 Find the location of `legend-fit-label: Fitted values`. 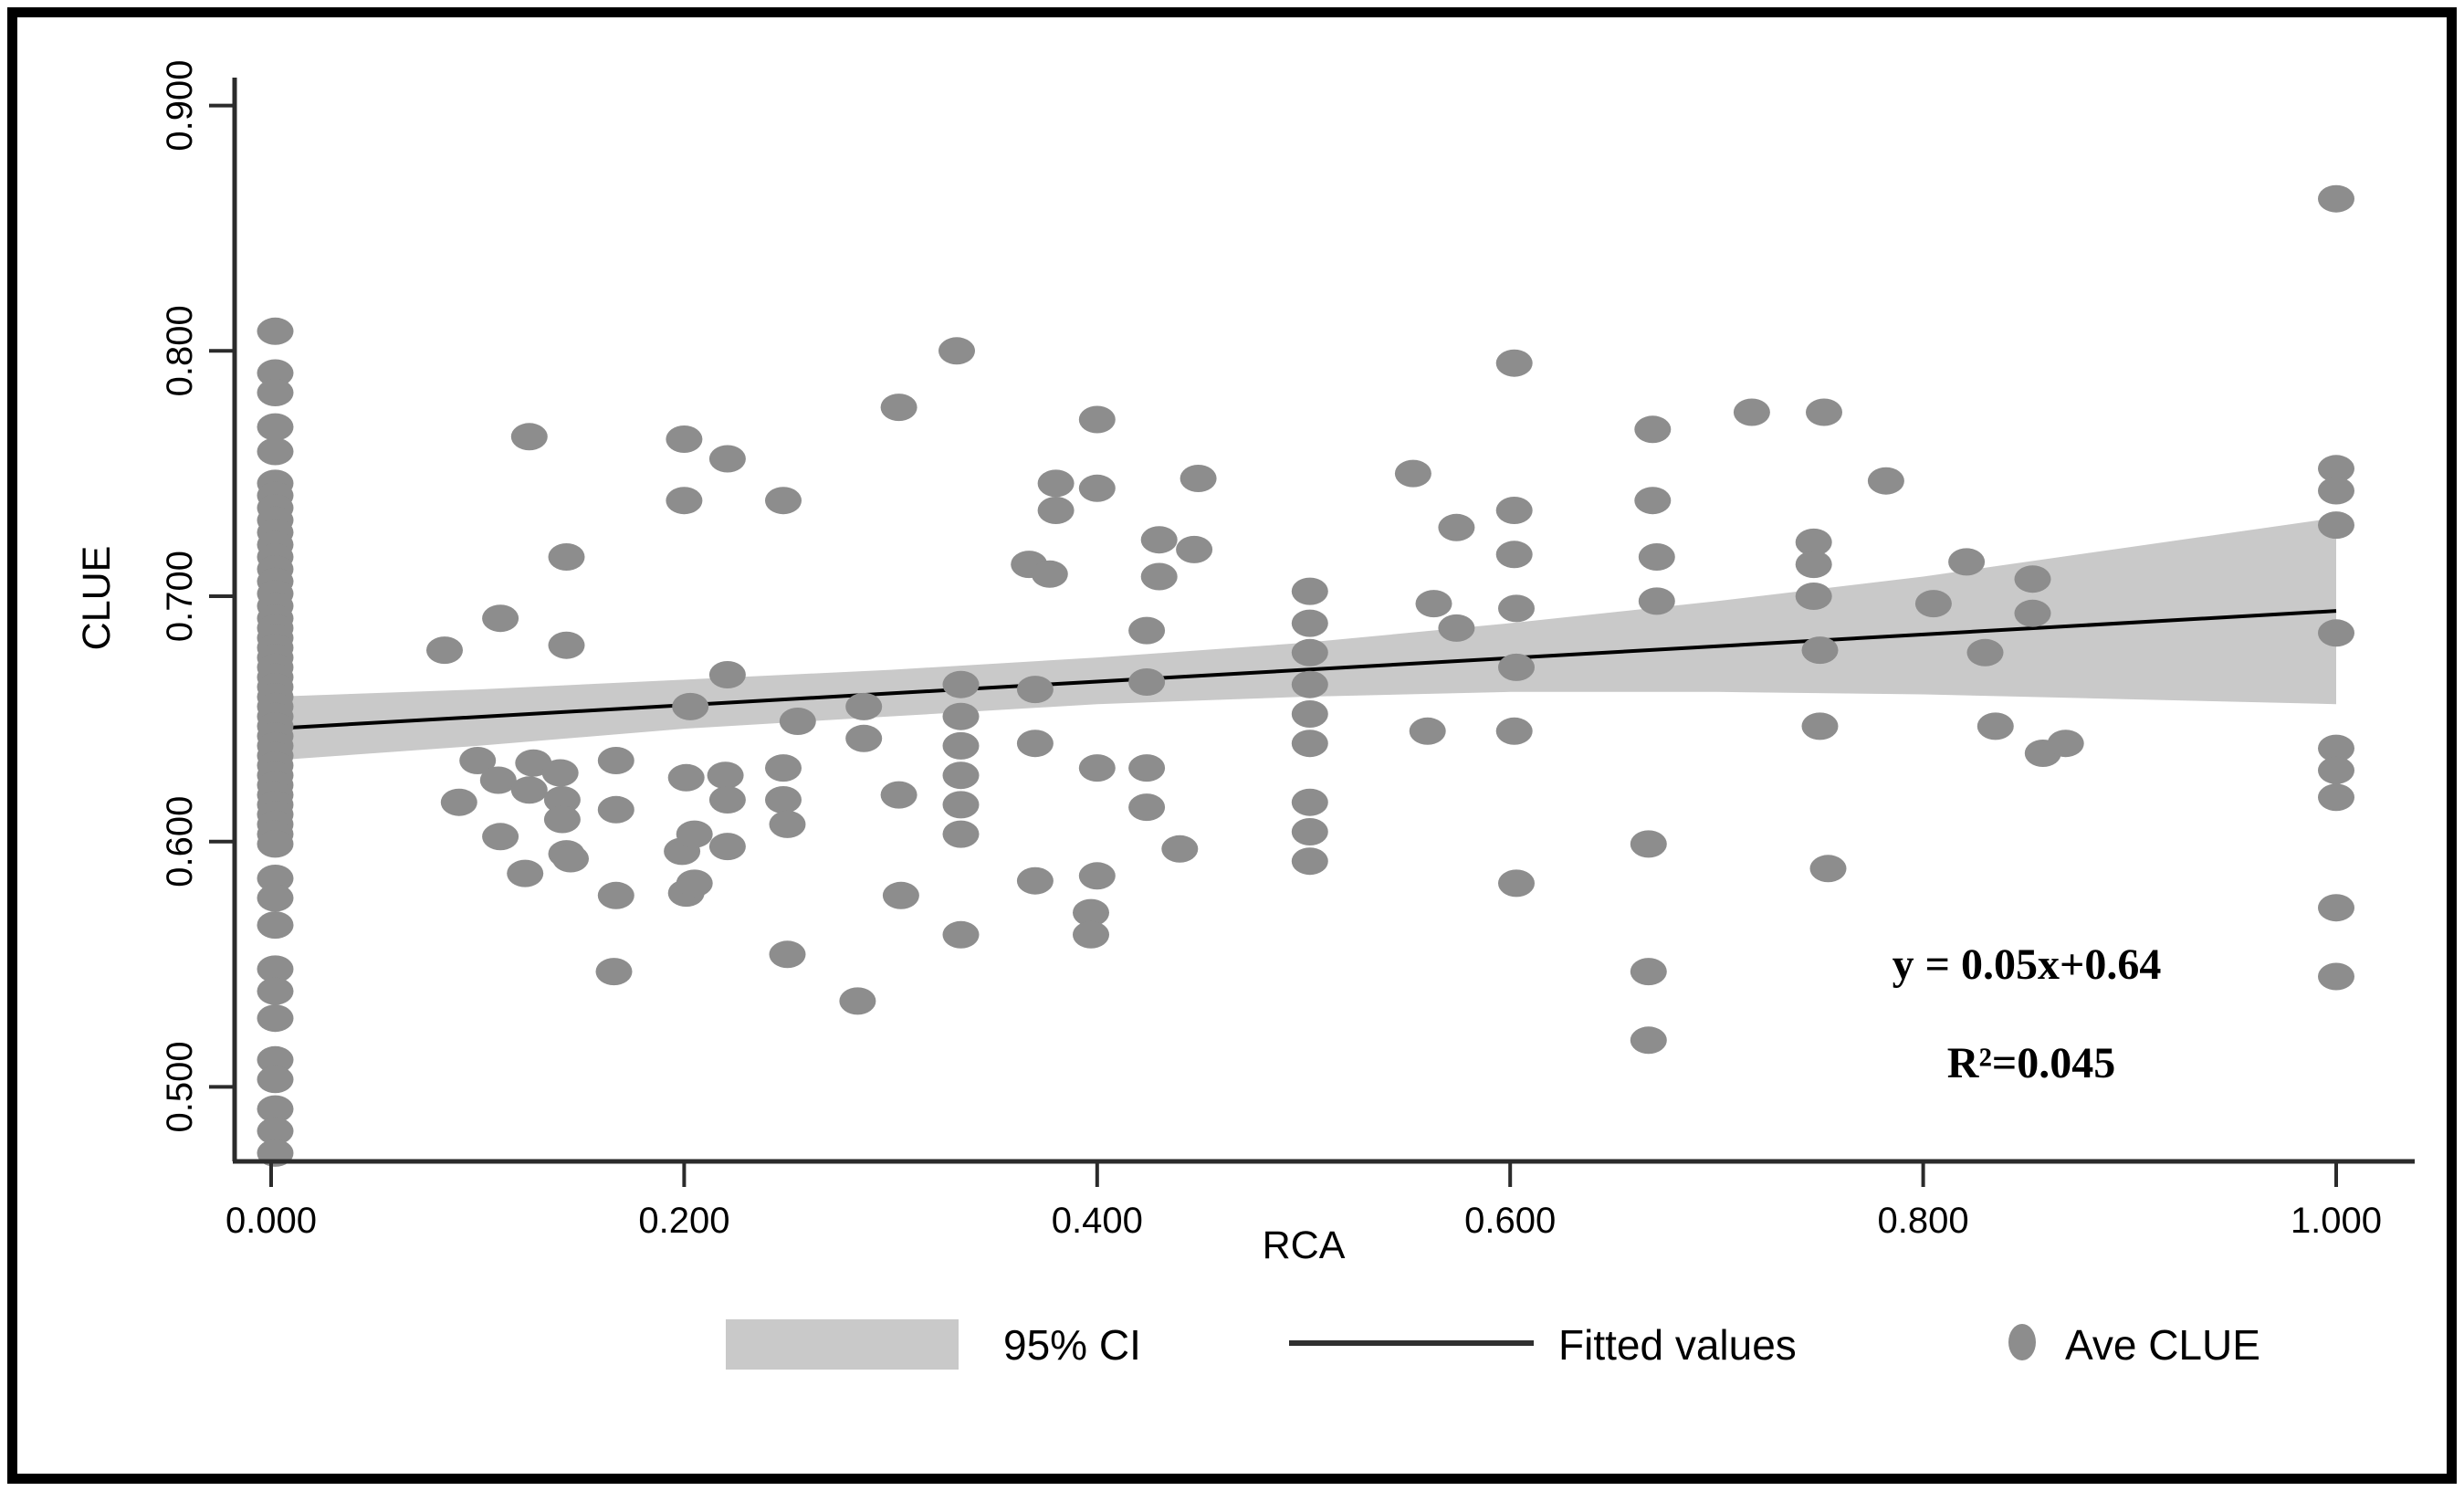

legend-fit-label: Fitted values is located at coordinates (1677, 1345).